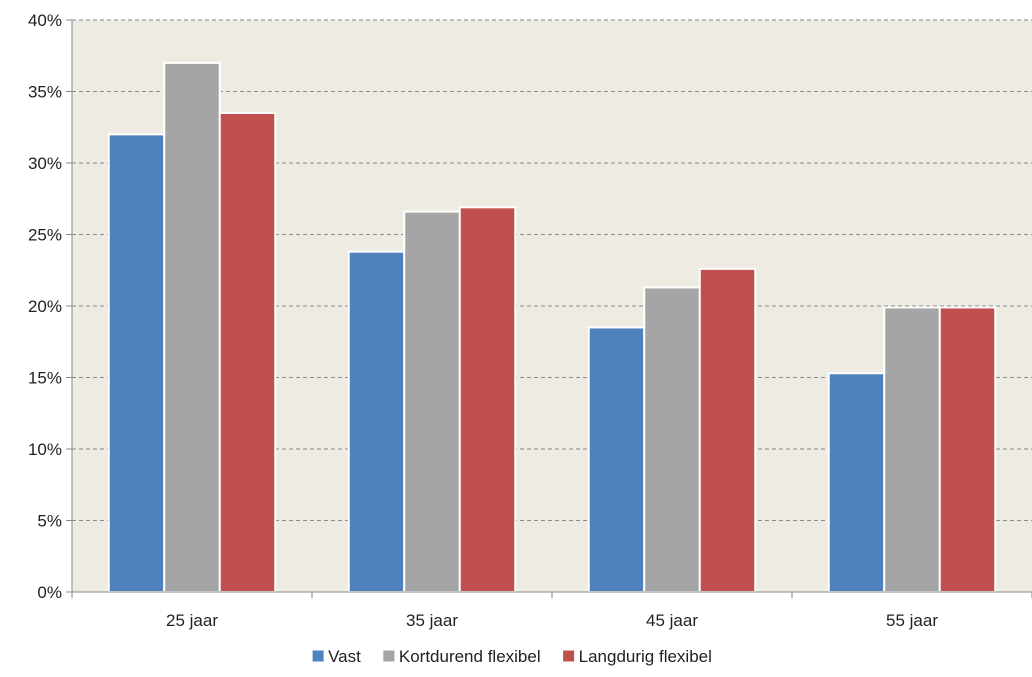 Image resolution: width=1032 pixels, height=677 pixels. Describe the element at coordinates (49, 521) in the screenshot. I see `y-tick-label: 5%` at that location.